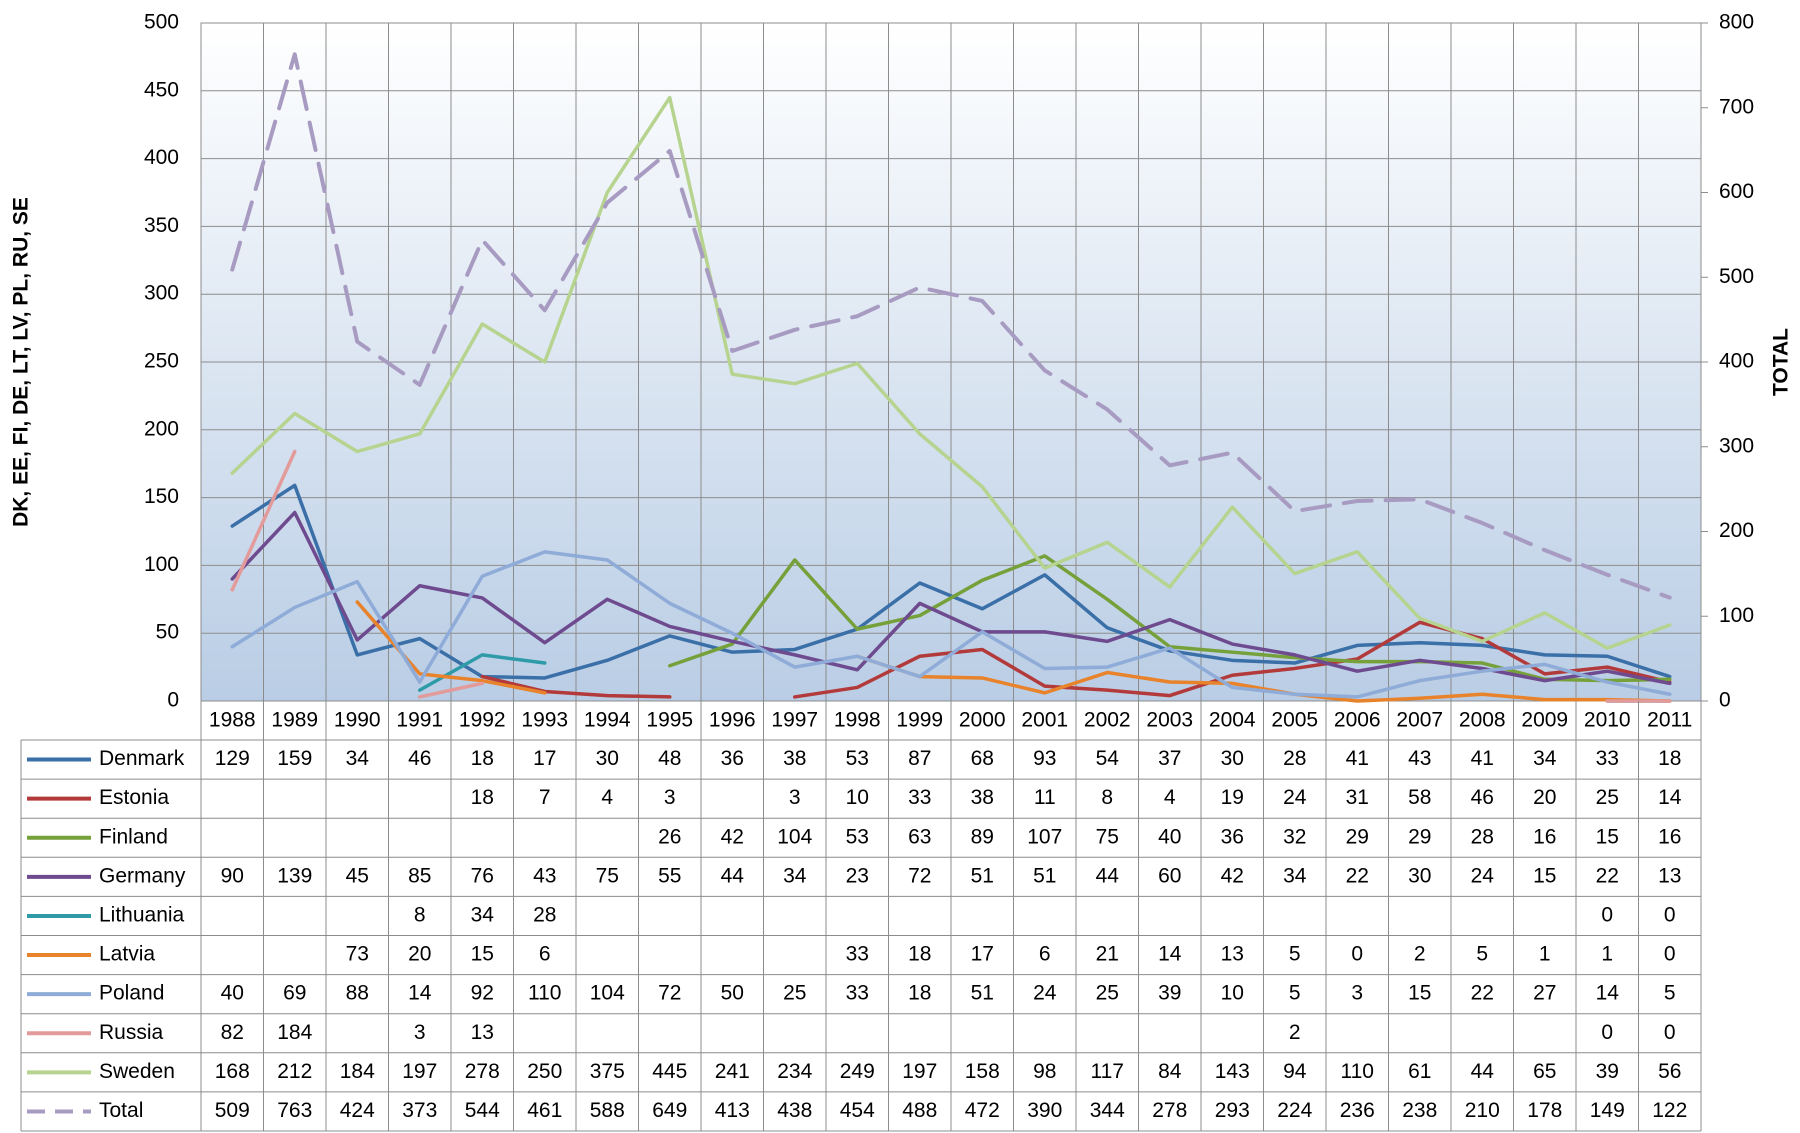  I want to click on table-cell: 39, so click(1607, 1071).